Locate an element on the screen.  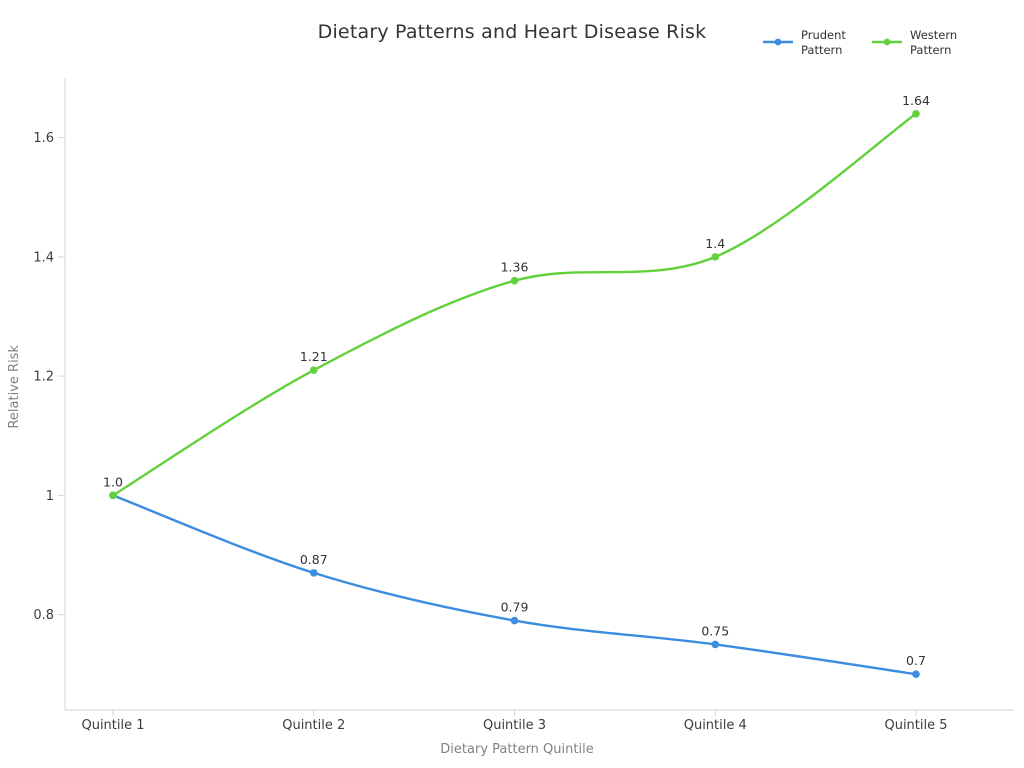
data-point-label: 1.0 is located at coordinates (113, 481).